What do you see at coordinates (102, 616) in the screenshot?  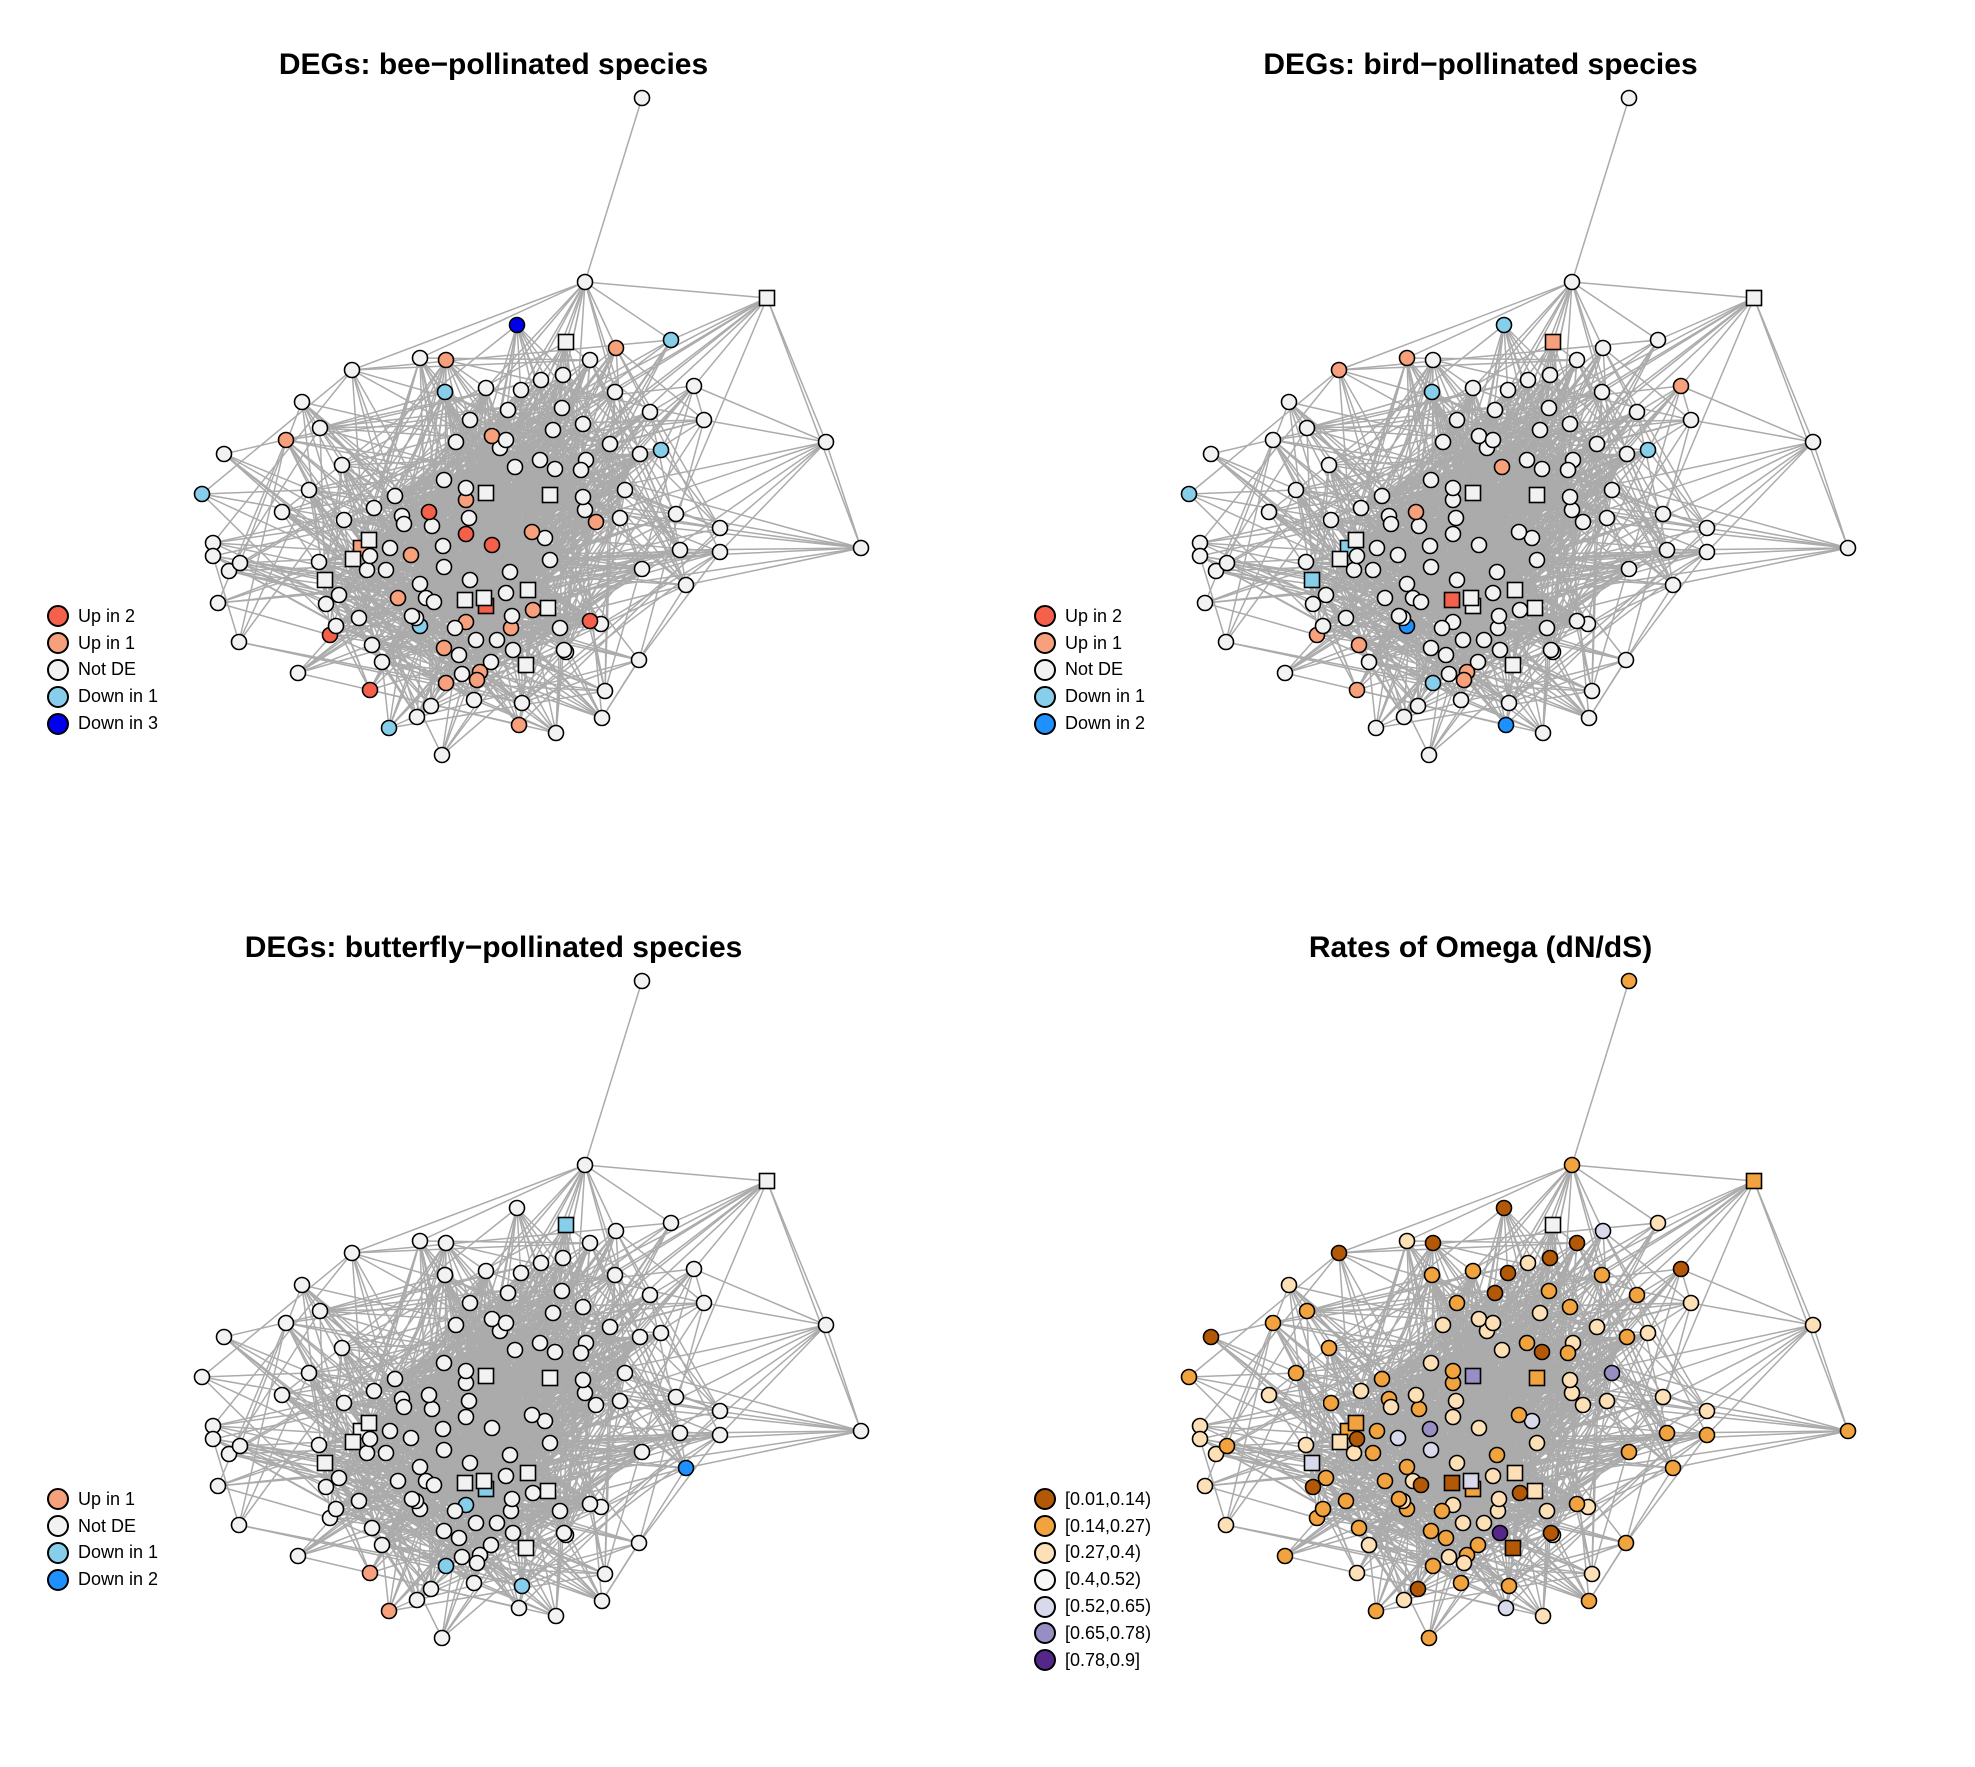 I see `legend-item: Up in 2` at bounding box center [102, 616].